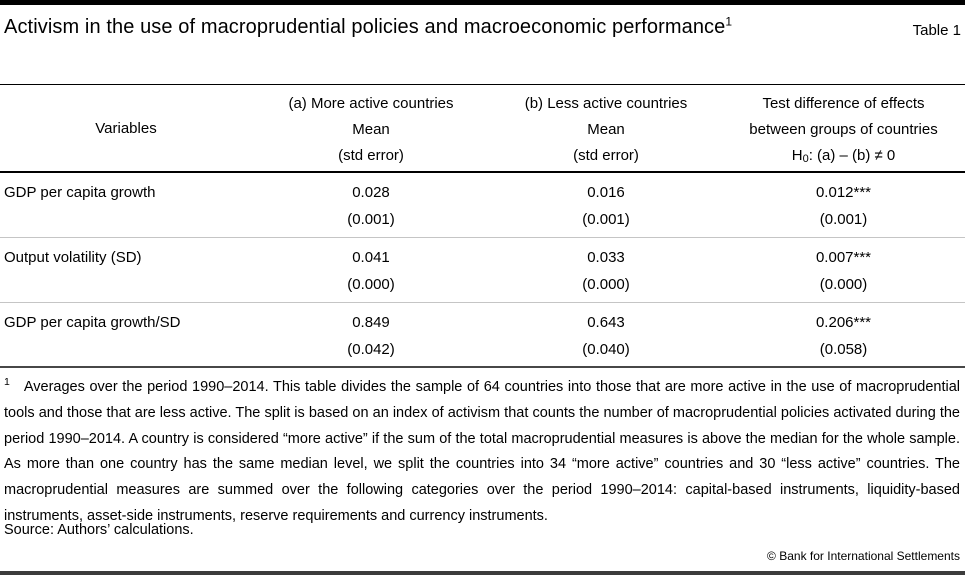 This screenshot has height=575, width=965. I want to click on row-variable-label: GDP per capita growth, so click(80, 192).